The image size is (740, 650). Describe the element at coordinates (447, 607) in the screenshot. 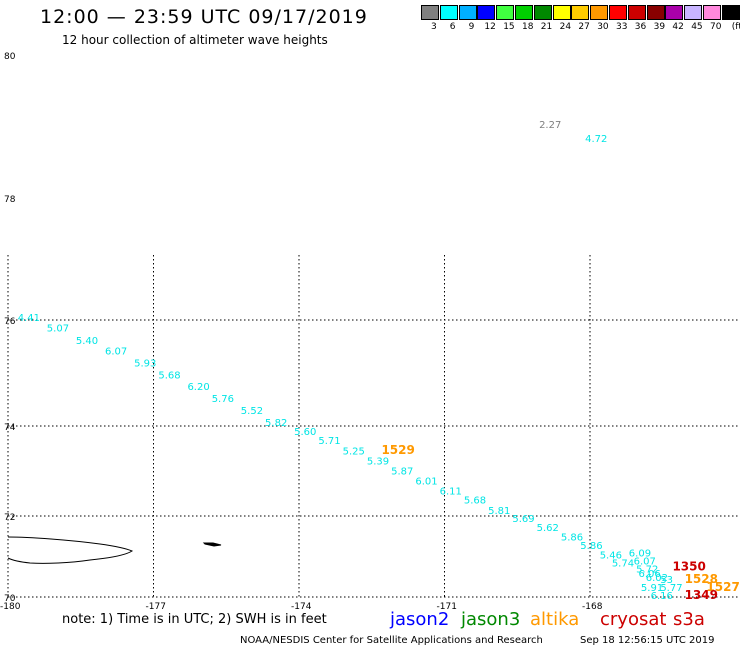

I see `lon-tick-label: -171` at that location.